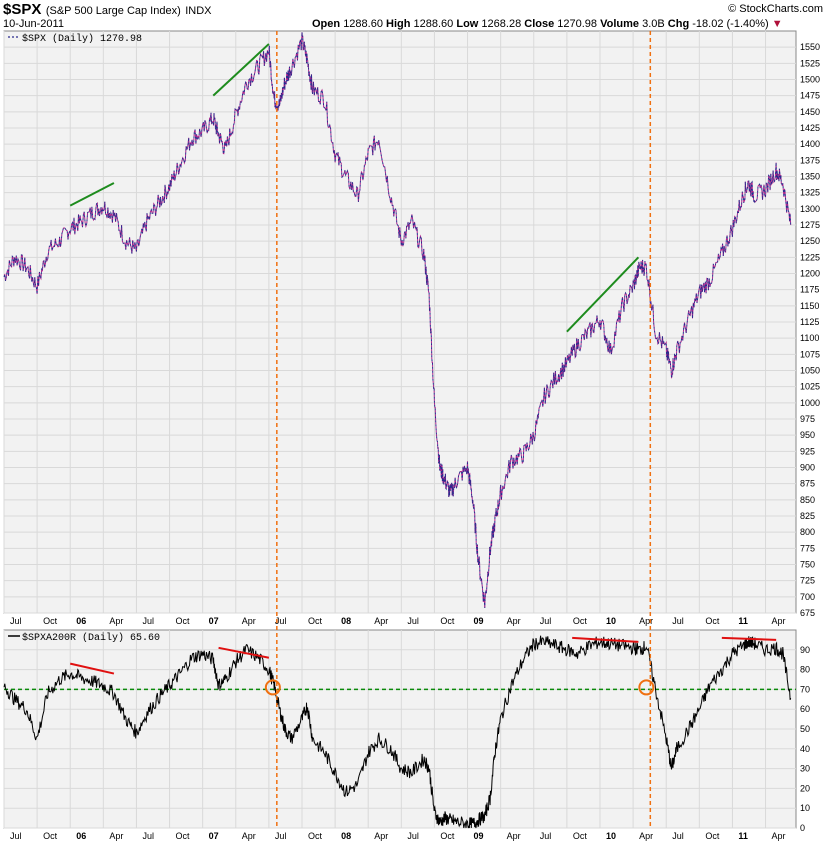 The width and height of the screenshot is (827, 849). Describe the element at coordinates (603, 294) in the screenshot. I see `price-trendline` at that location.